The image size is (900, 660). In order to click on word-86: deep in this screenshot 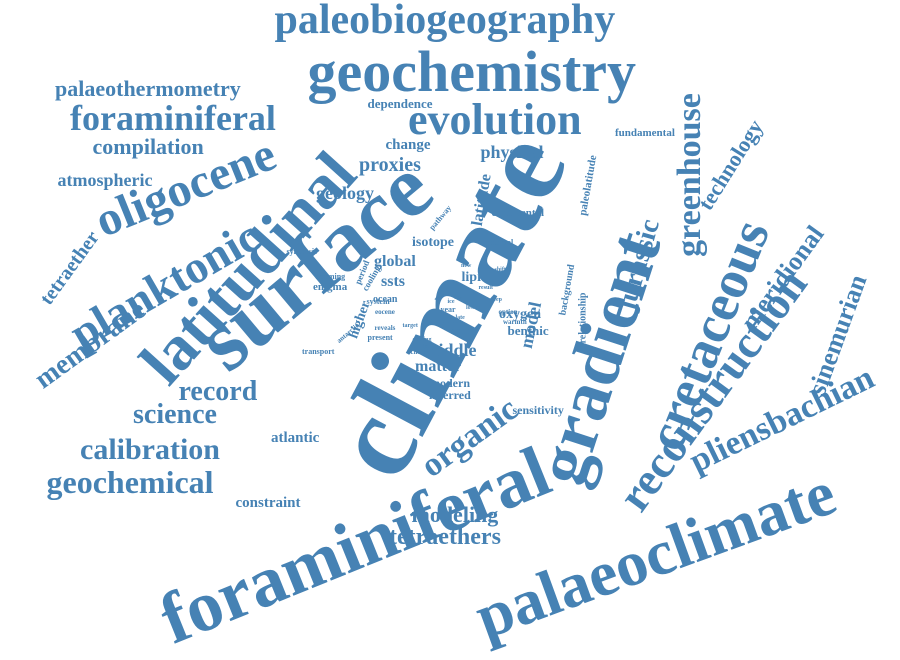, I will do `click(496, 300)`.